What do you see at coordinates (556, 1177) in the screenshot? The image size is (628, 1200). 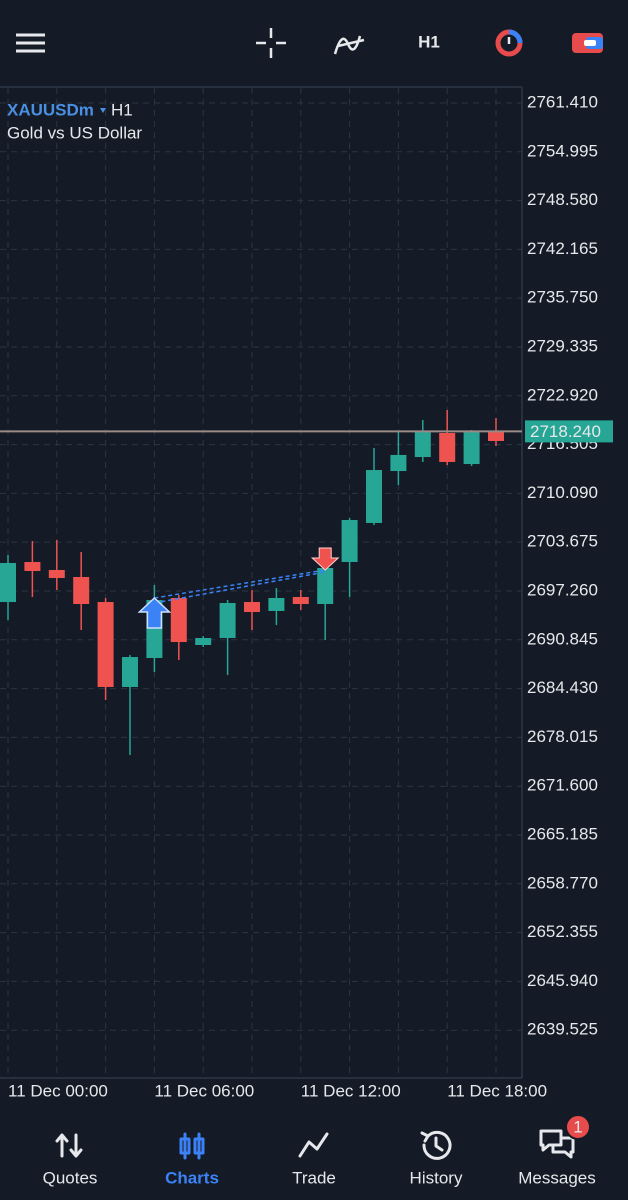 I see `nav-label: Messages` at bounding box center [556, 1177].